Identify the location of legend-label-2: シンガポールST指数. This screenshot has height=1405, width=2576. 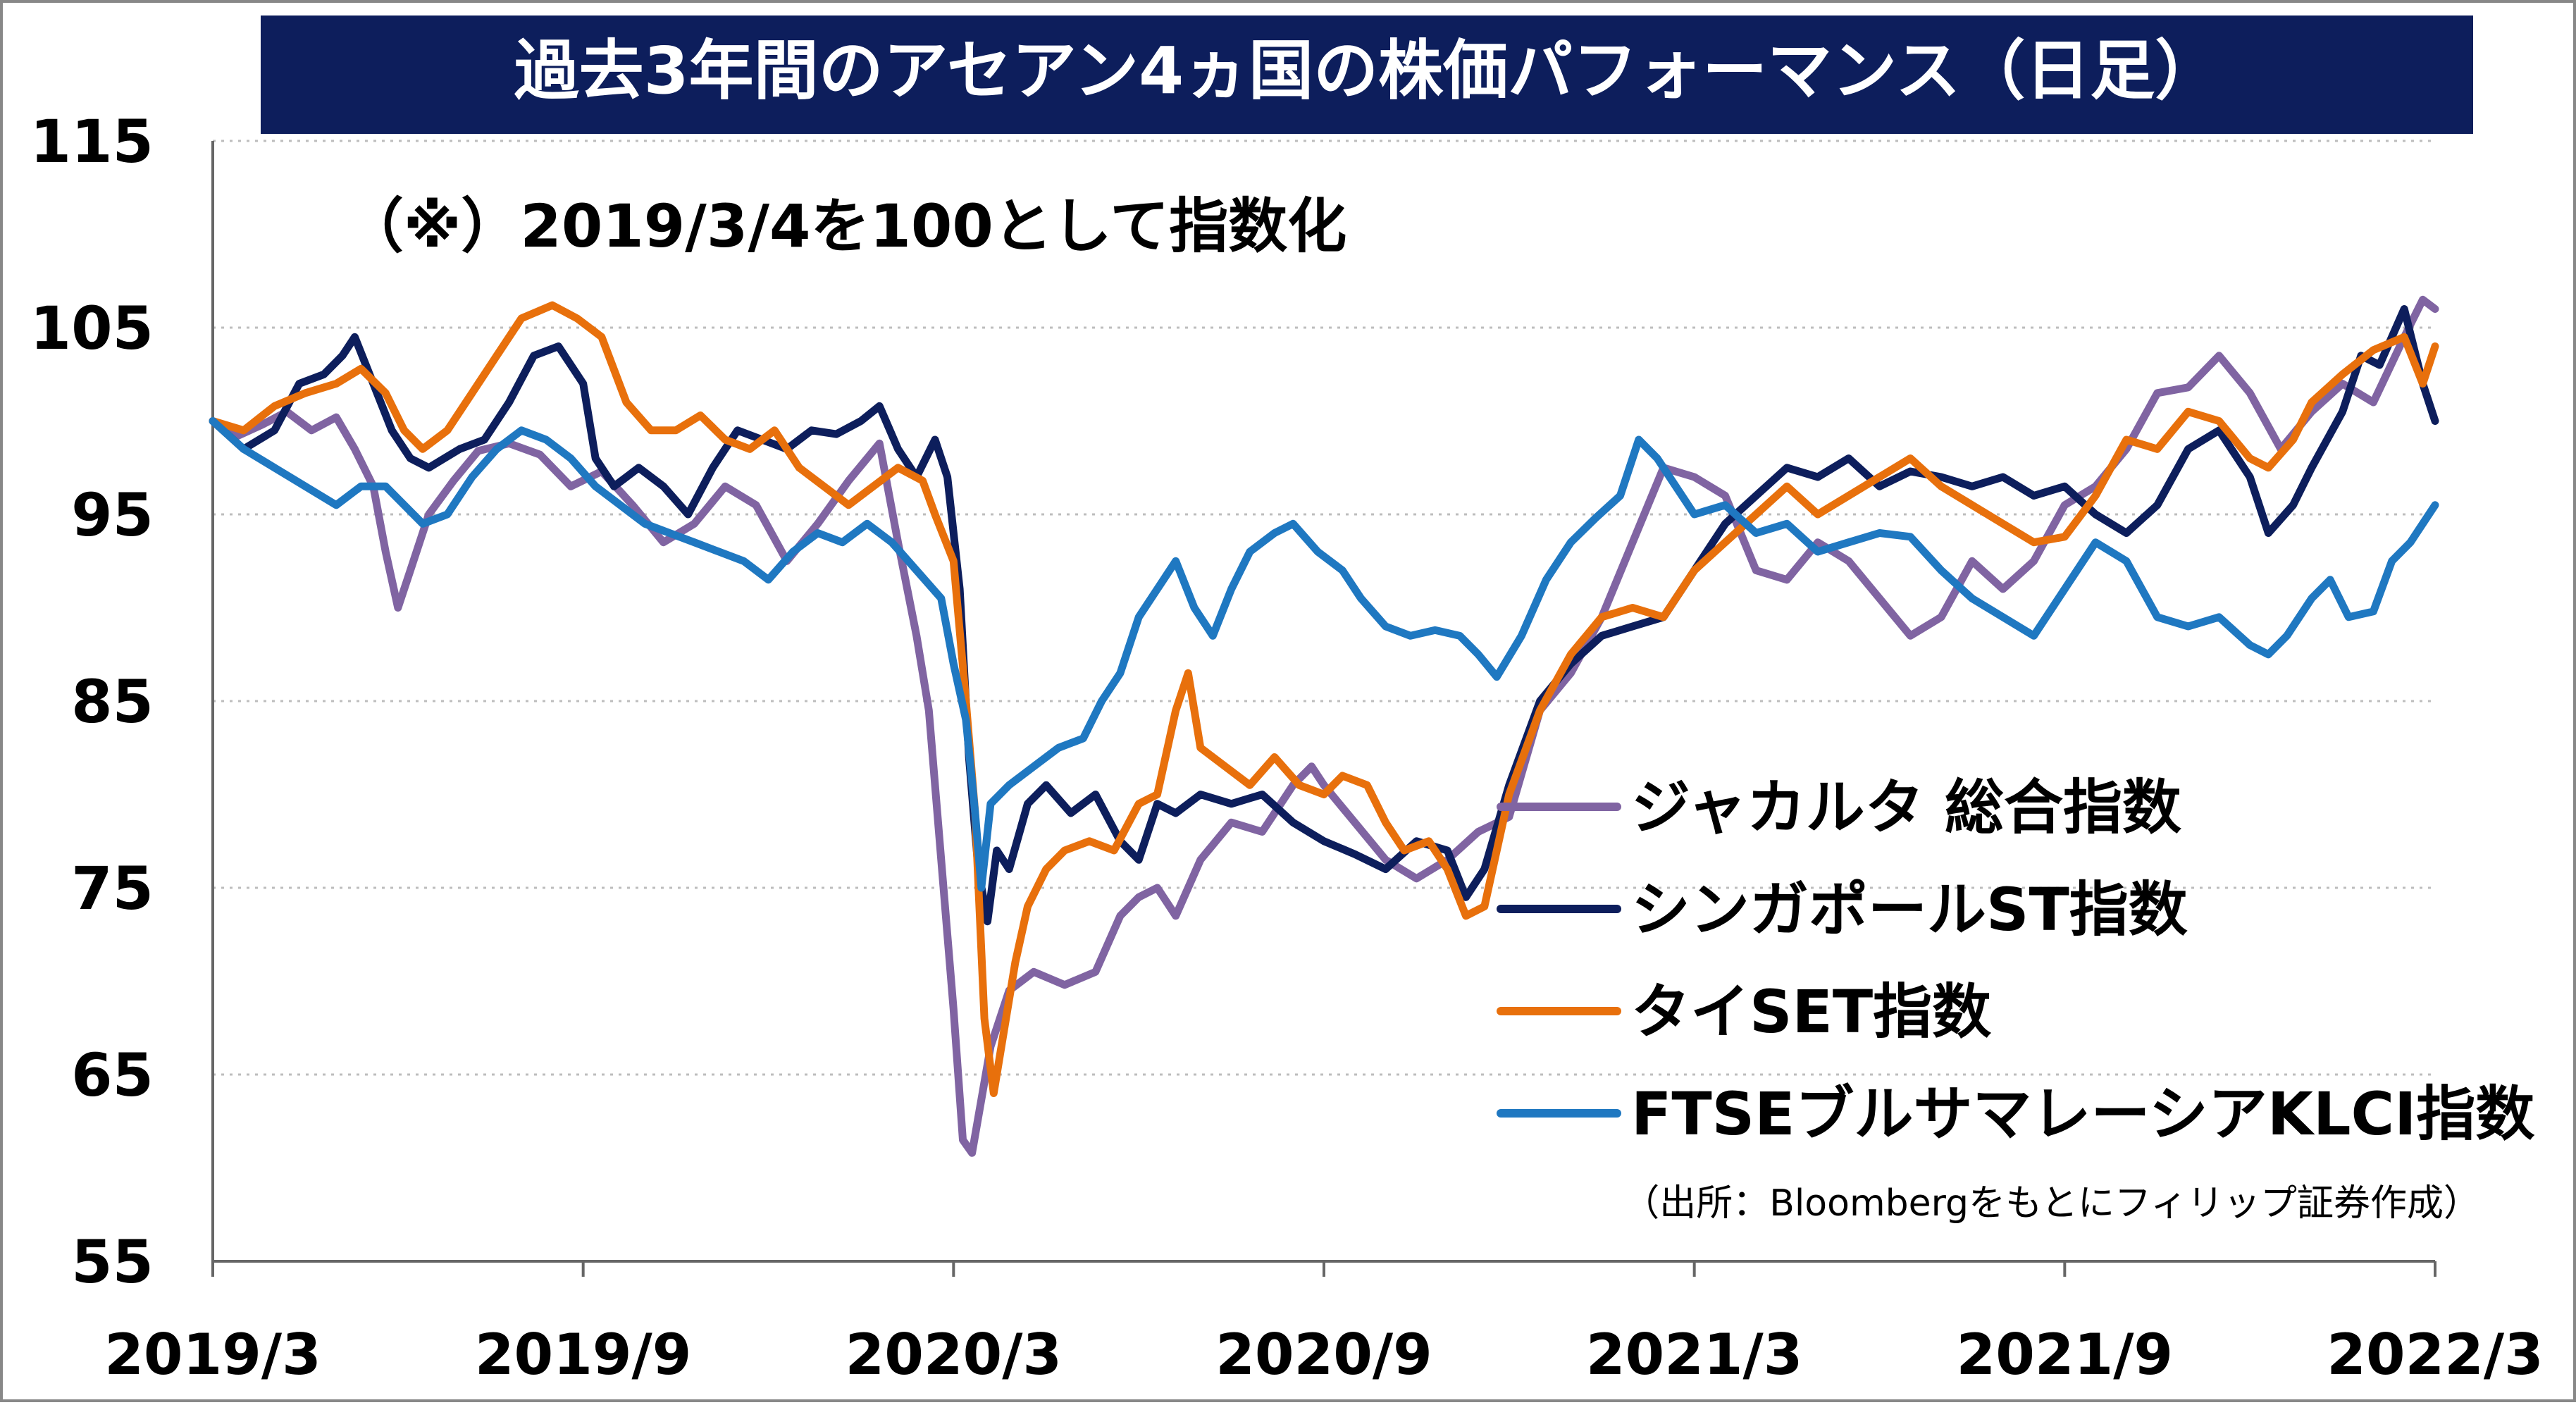
(1909, 910).